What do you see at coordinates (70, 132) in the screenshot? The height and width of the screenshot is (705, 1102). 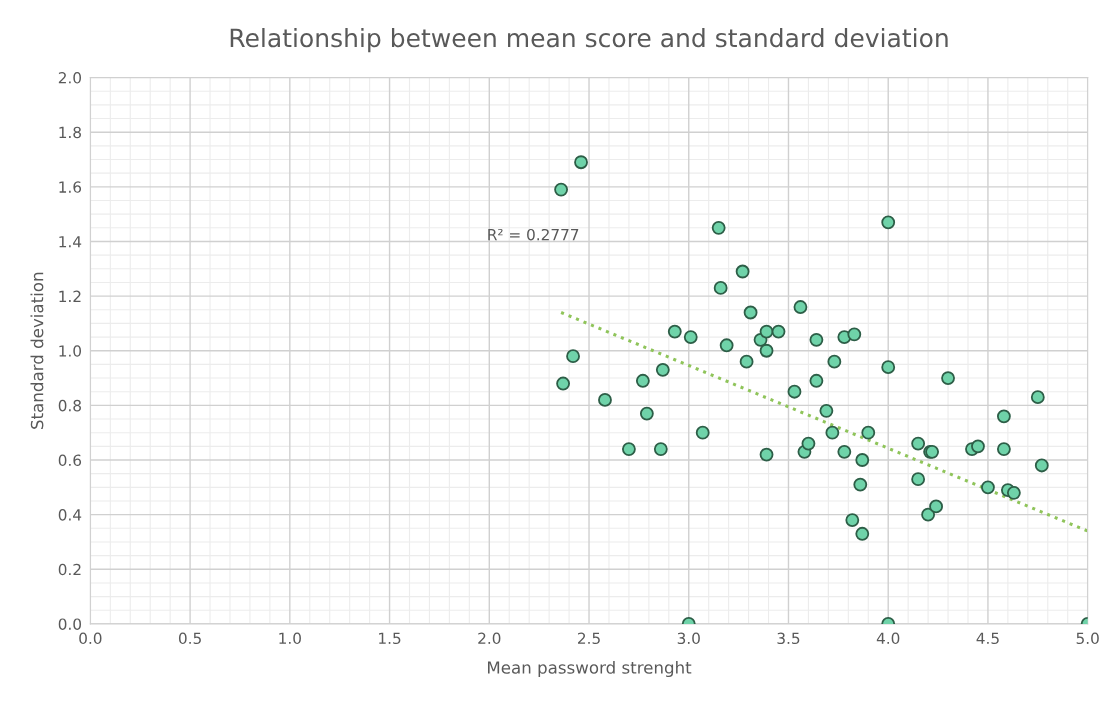 I see `y-tick-label: 1.8` at bounding box center [70, 132].